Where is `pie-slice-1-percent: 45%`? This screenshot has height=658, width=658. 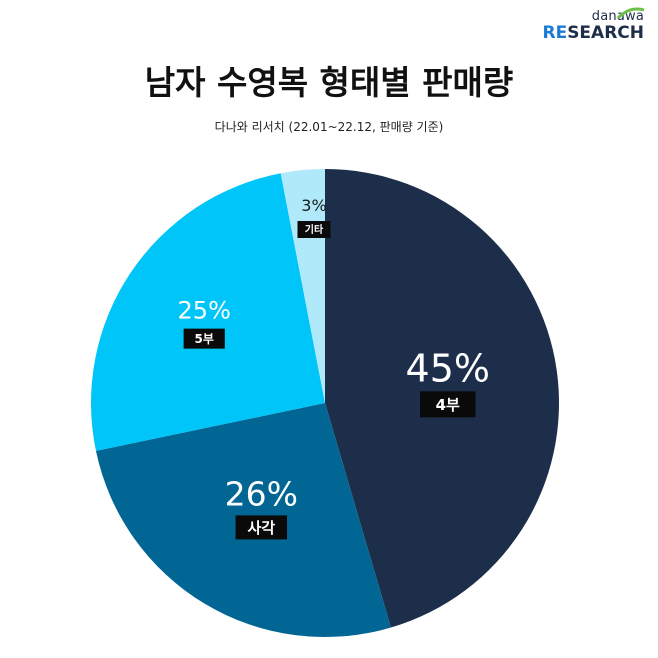 pie-slice-1-percent: 45% is located at coordinates (448, 368).